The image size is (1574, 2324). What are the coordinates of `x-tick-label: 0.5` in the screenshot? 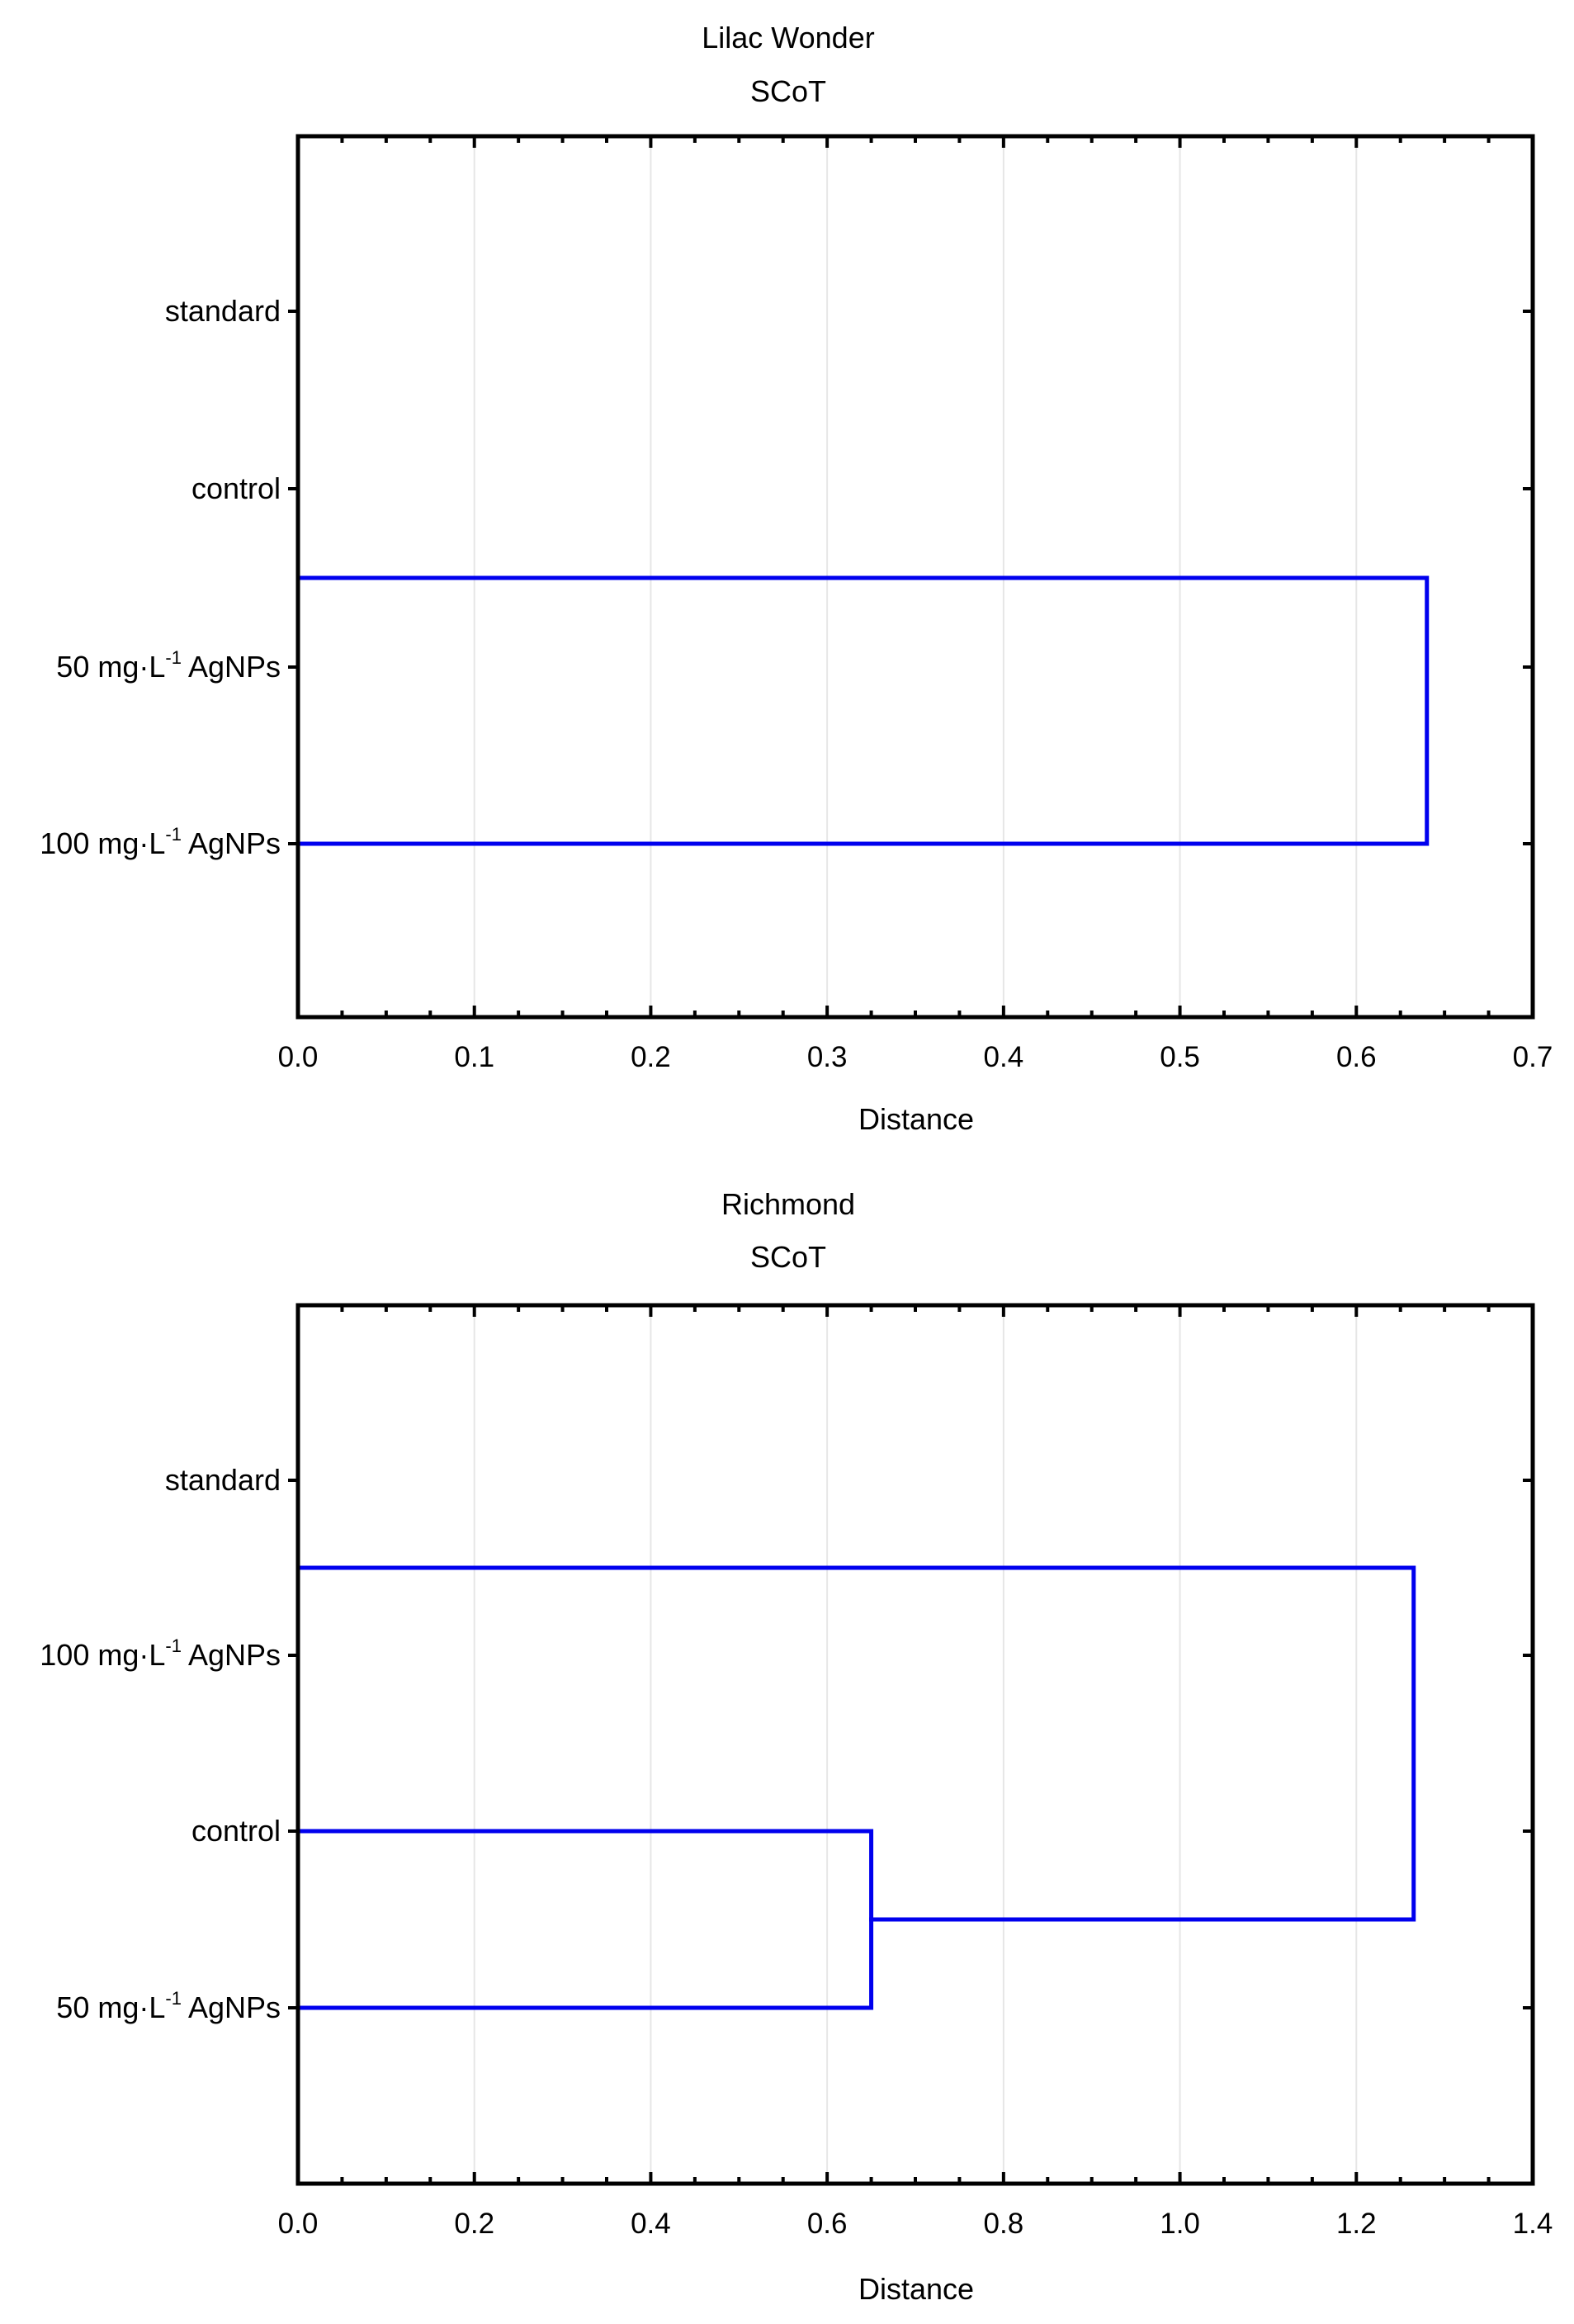 It's located at (1180, 1057).